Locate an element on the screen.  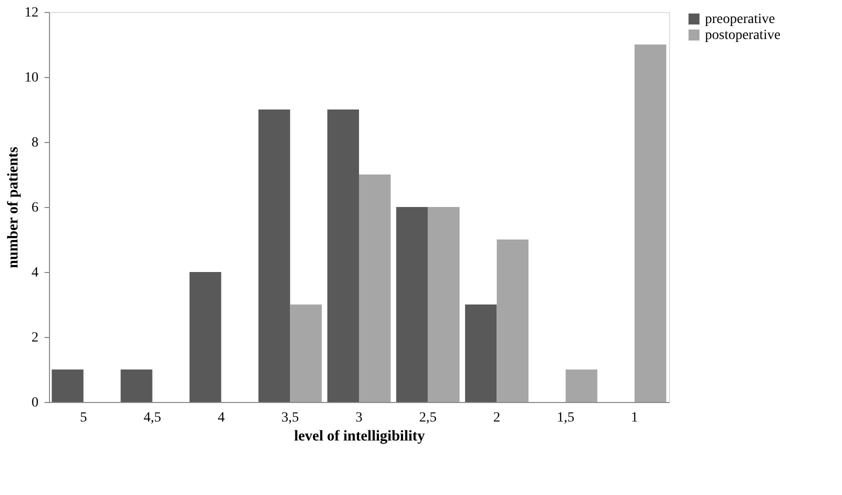
legend-label: postoperative is located at coordinates (742, 35).